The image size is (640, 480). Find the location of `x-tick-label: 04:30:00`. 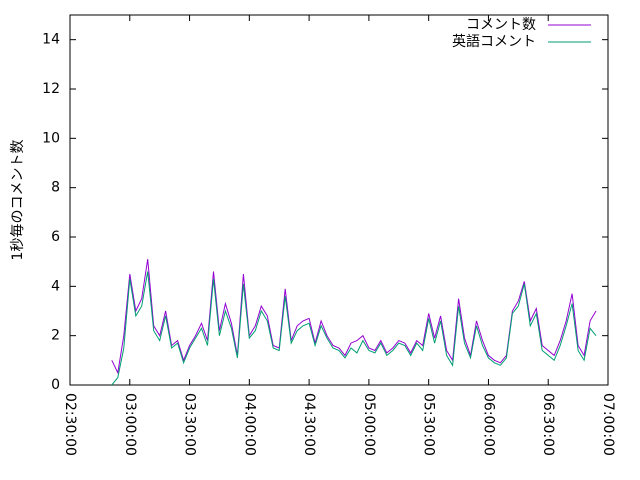

x-tick-label: 04:30:00 is located at coordinates (309, 424).